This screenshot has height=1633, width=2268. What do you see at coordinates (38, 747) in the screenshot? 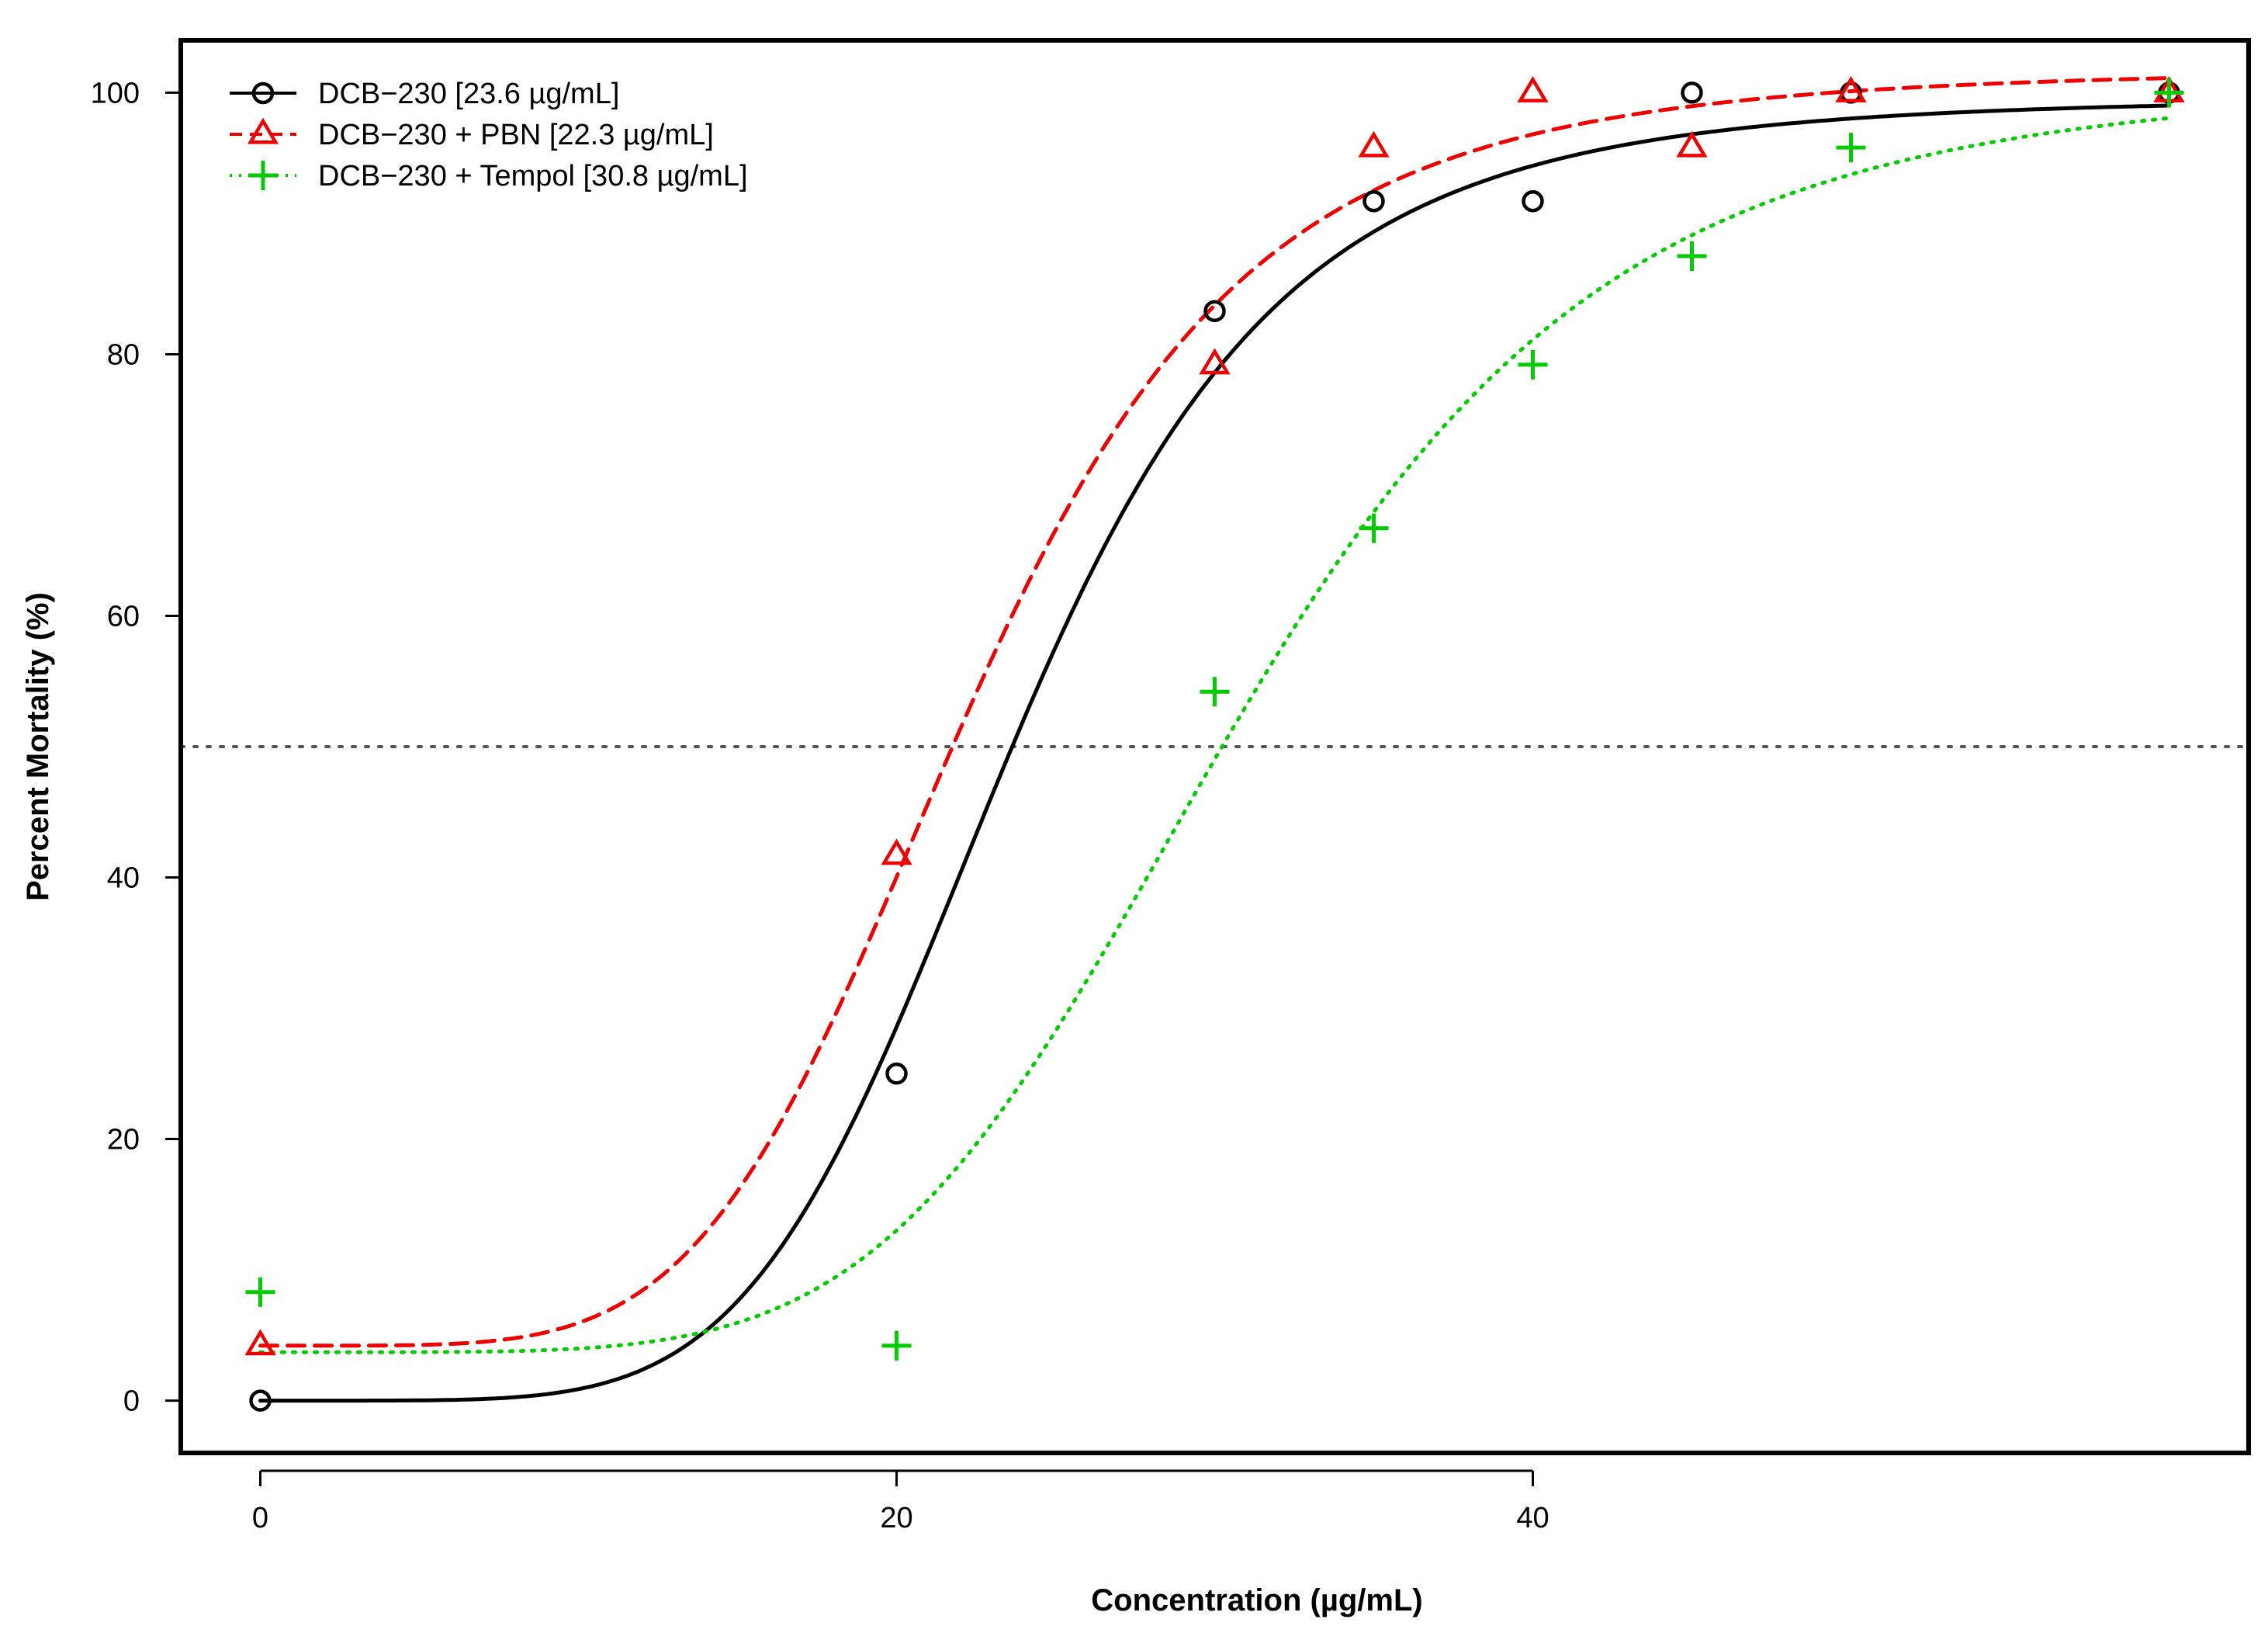
I see `y-axis-title: Percent Mortality (%)` at bounding box center [38, 747].